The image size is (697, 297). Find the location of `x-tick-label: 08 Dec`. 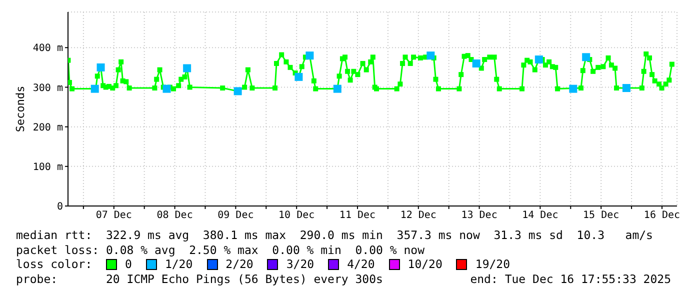

x-tick-label: 08 Dec is located at coordinates (174, 216).